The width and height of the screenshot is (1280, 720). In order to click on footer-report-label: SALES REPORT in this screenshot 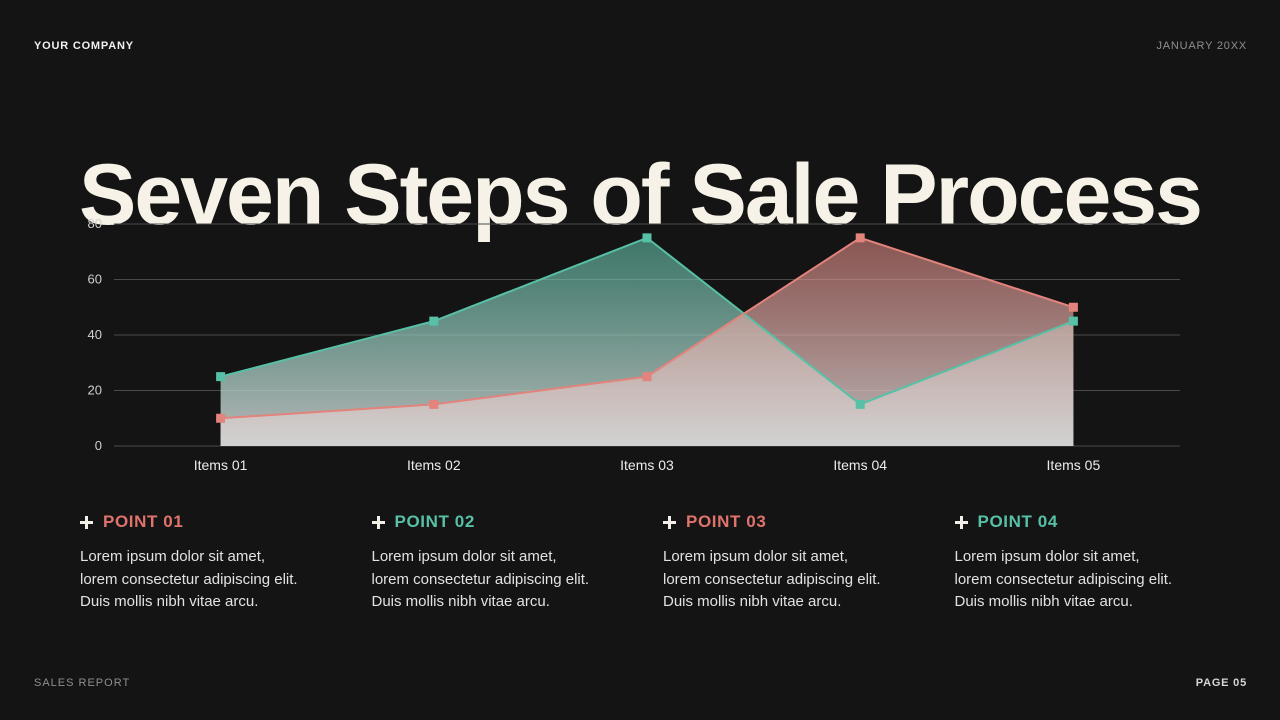, I will do `click(82, 683)`.